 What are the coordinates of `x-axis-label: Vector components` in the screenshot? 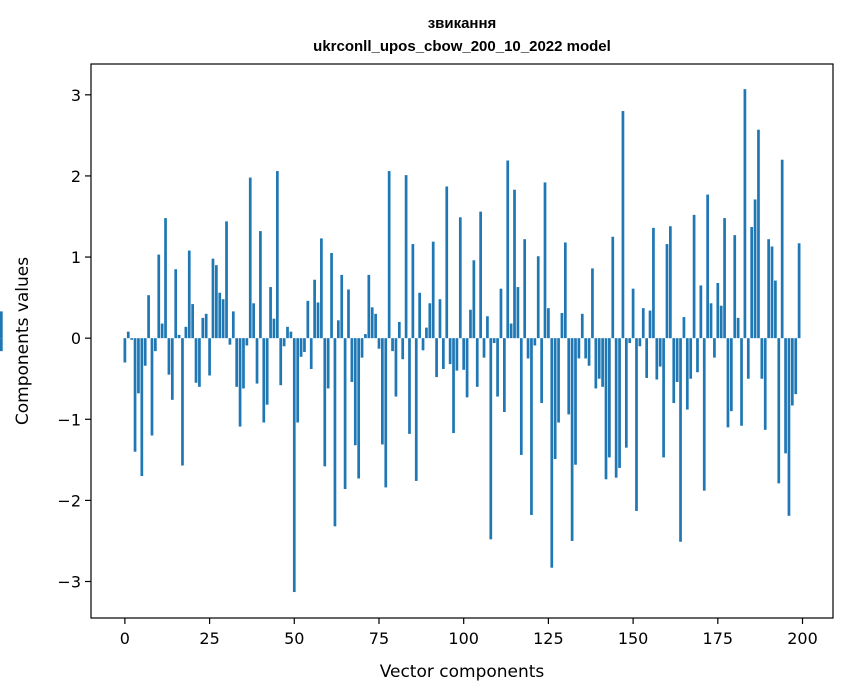 It's located at (462, 672).